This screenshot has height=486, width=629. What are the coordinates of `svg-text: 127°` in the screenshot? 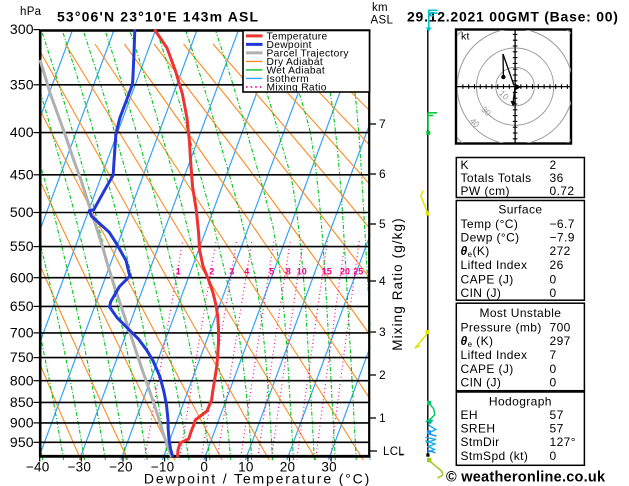 It's located at (563, 442).